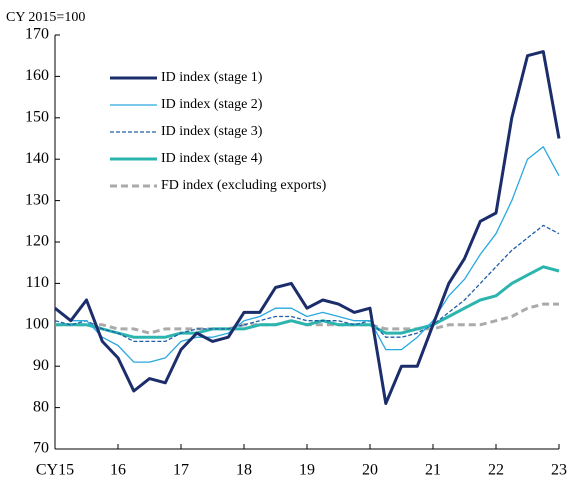  I want to click on legend-label: FD index (excluding exports), so click(244, 185).